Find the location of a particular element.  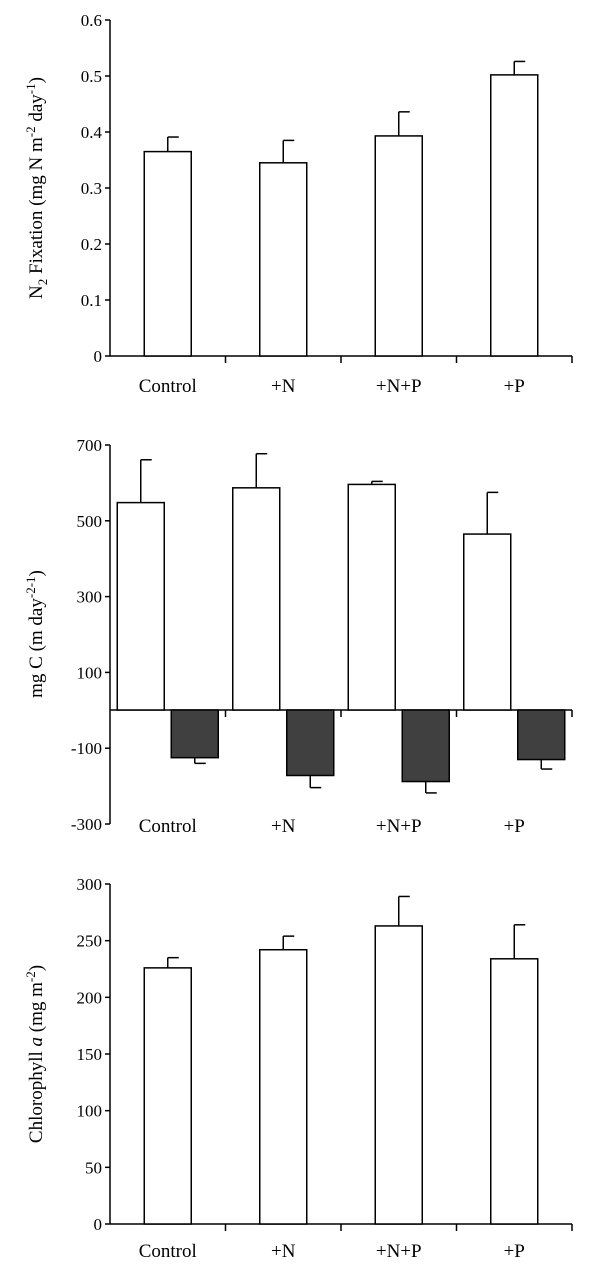

y-tick-label: 0.3 is located at coordinates (91, 188).